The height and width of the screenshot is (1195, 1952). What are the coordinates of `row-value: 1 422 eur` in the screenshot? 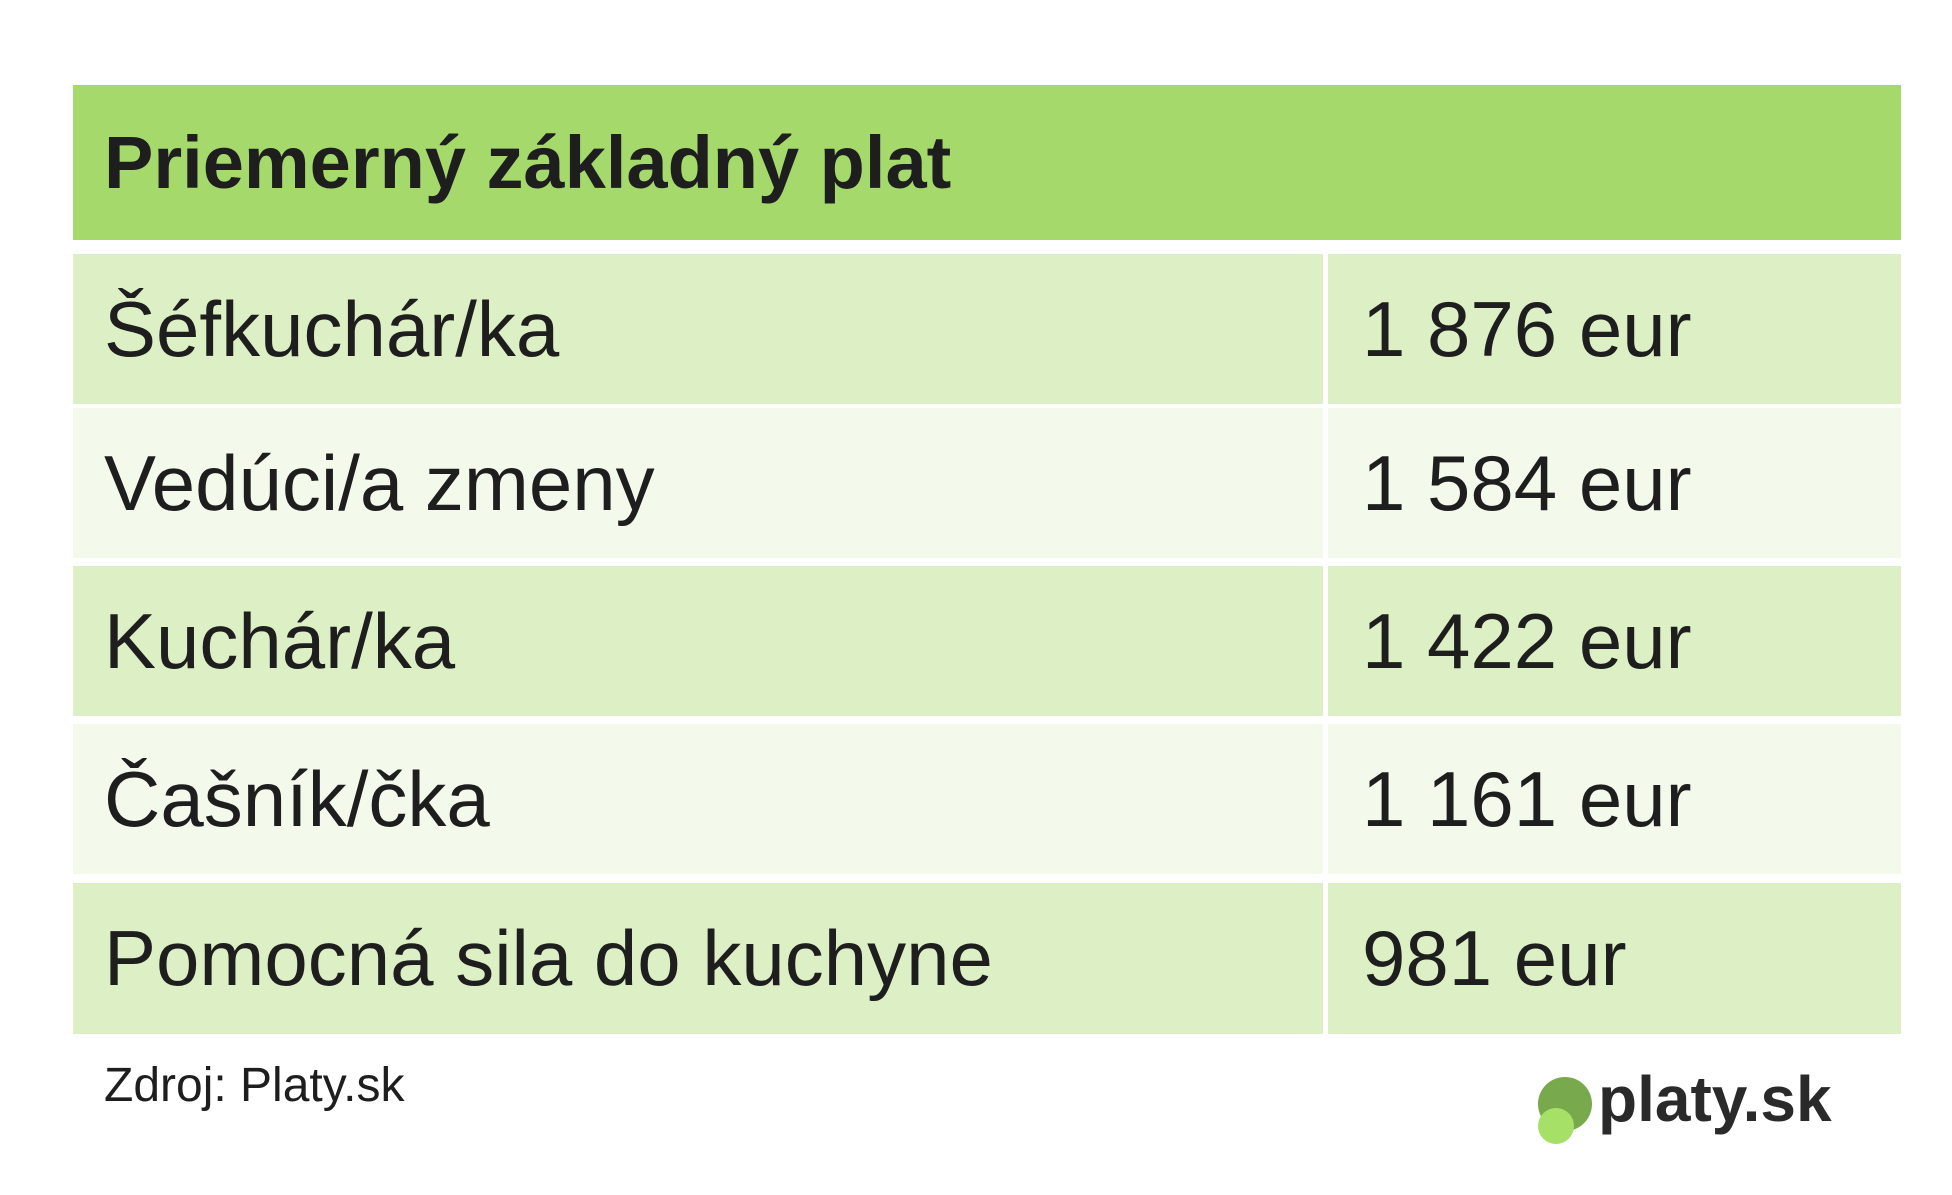 It's located at (1614, 641).